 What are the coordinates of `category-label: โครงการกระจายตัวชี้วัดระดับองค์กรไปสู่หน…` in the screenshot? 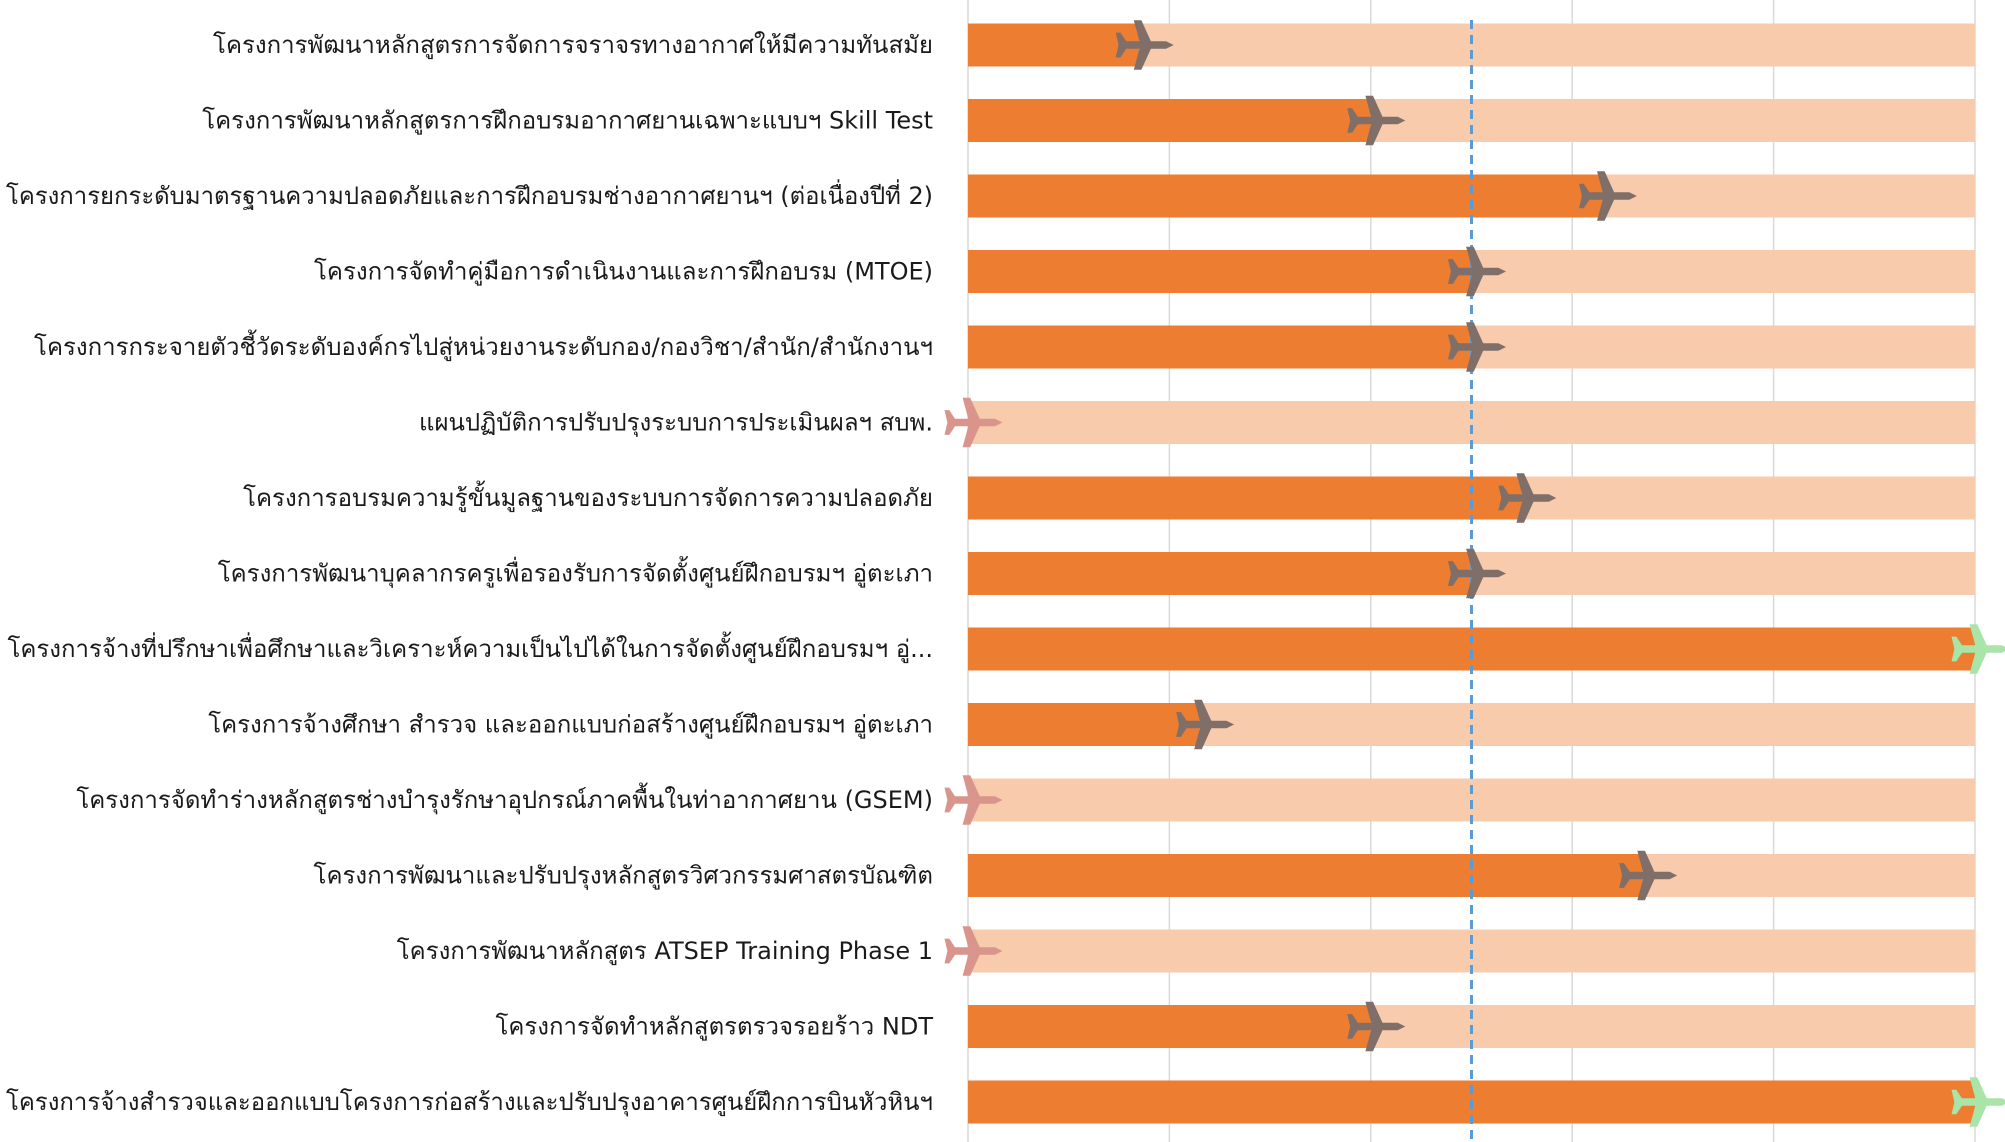 It's located at (483, 345).